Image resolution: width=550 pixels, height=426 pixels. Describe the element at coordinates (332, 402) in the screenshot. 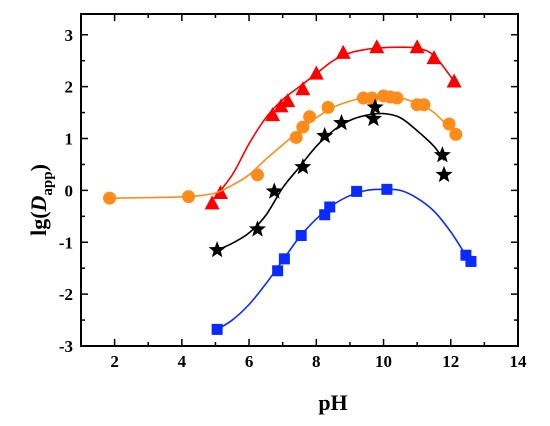

I see `x-axis-label: pH` at that location.